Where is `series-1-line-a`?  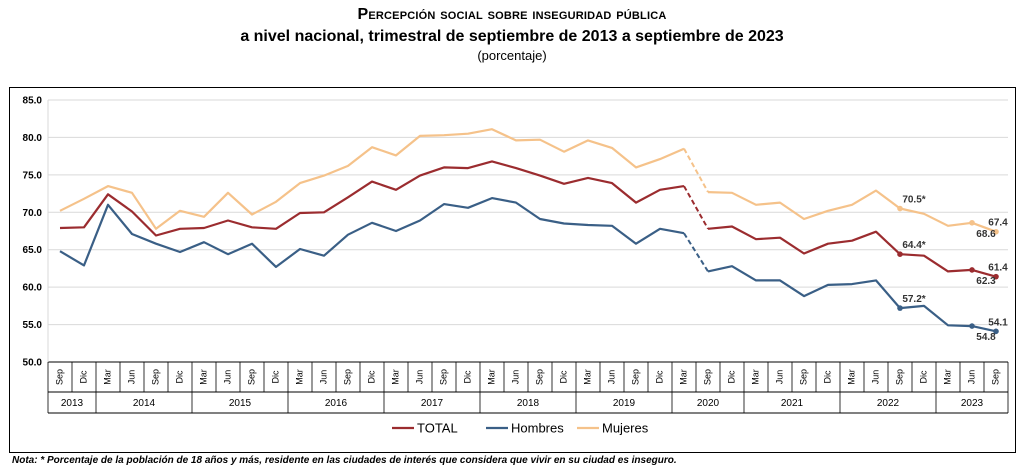
series-1-line-a is located at coordinates (372, 232).